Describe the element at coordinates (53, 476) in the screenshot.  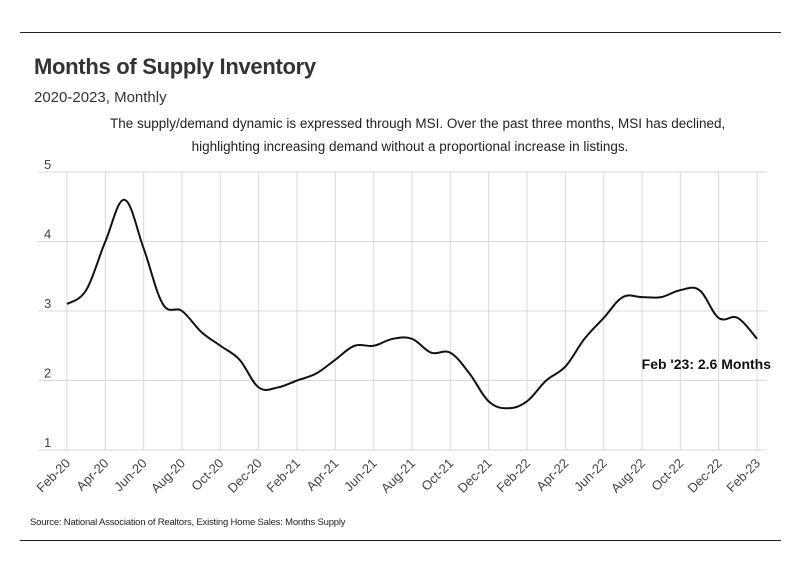
I see `x-tick-label: Feb-20` at that location.